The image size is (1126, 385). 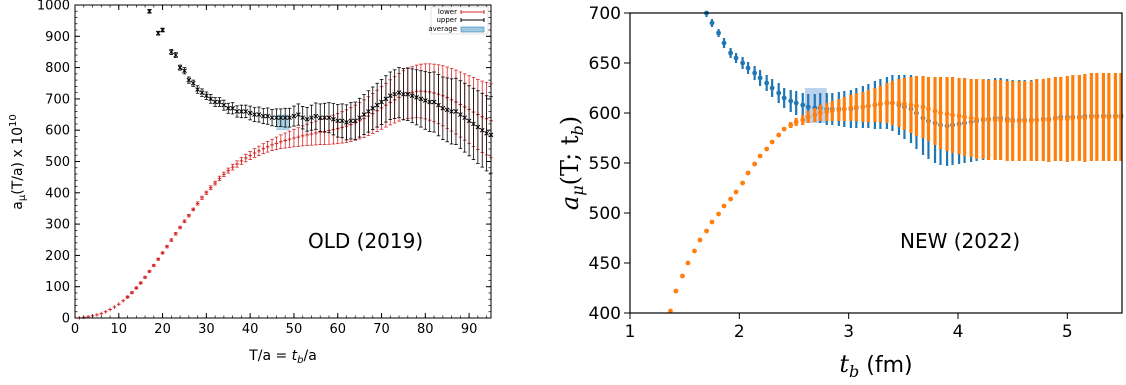 What do you see at coordinates (250, 329) in the screenshot?
I see `x-tick-label: 40` at bounding box center [250, 329].